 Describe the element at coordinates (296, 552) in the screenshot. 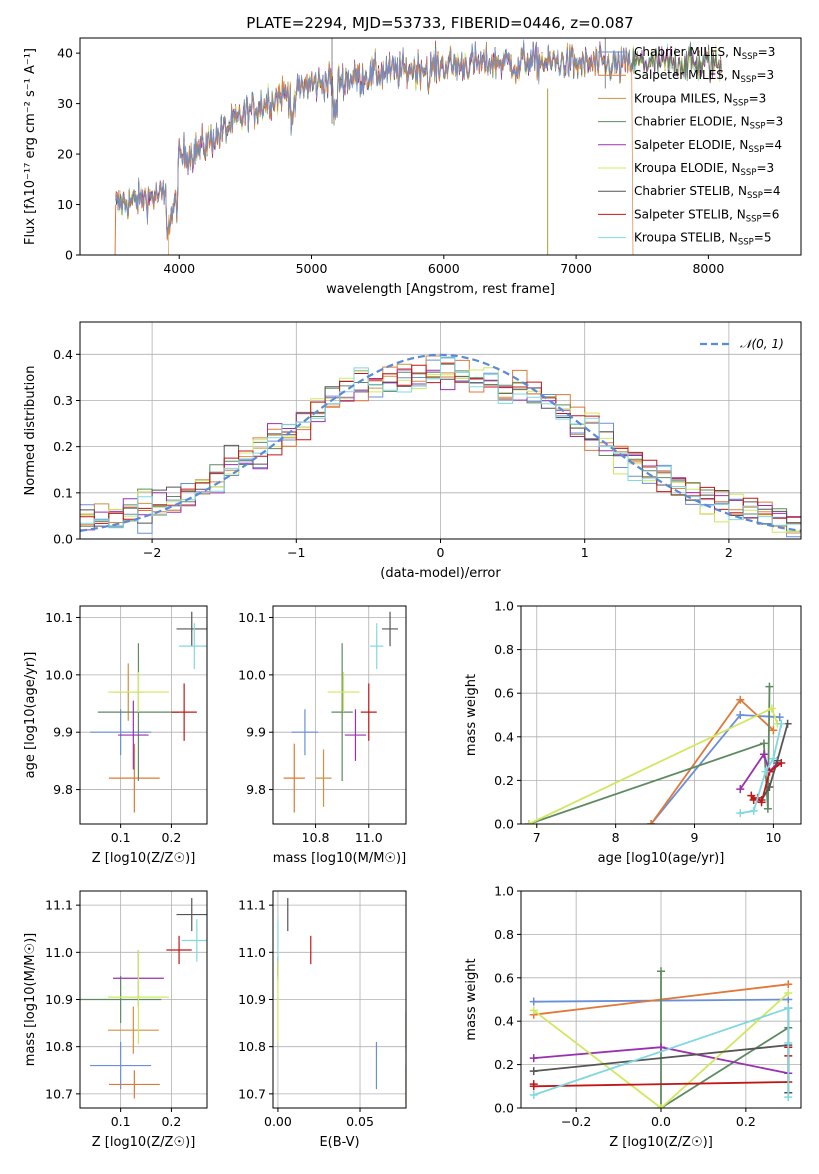

I see `x-tick-label: −1` at that location.